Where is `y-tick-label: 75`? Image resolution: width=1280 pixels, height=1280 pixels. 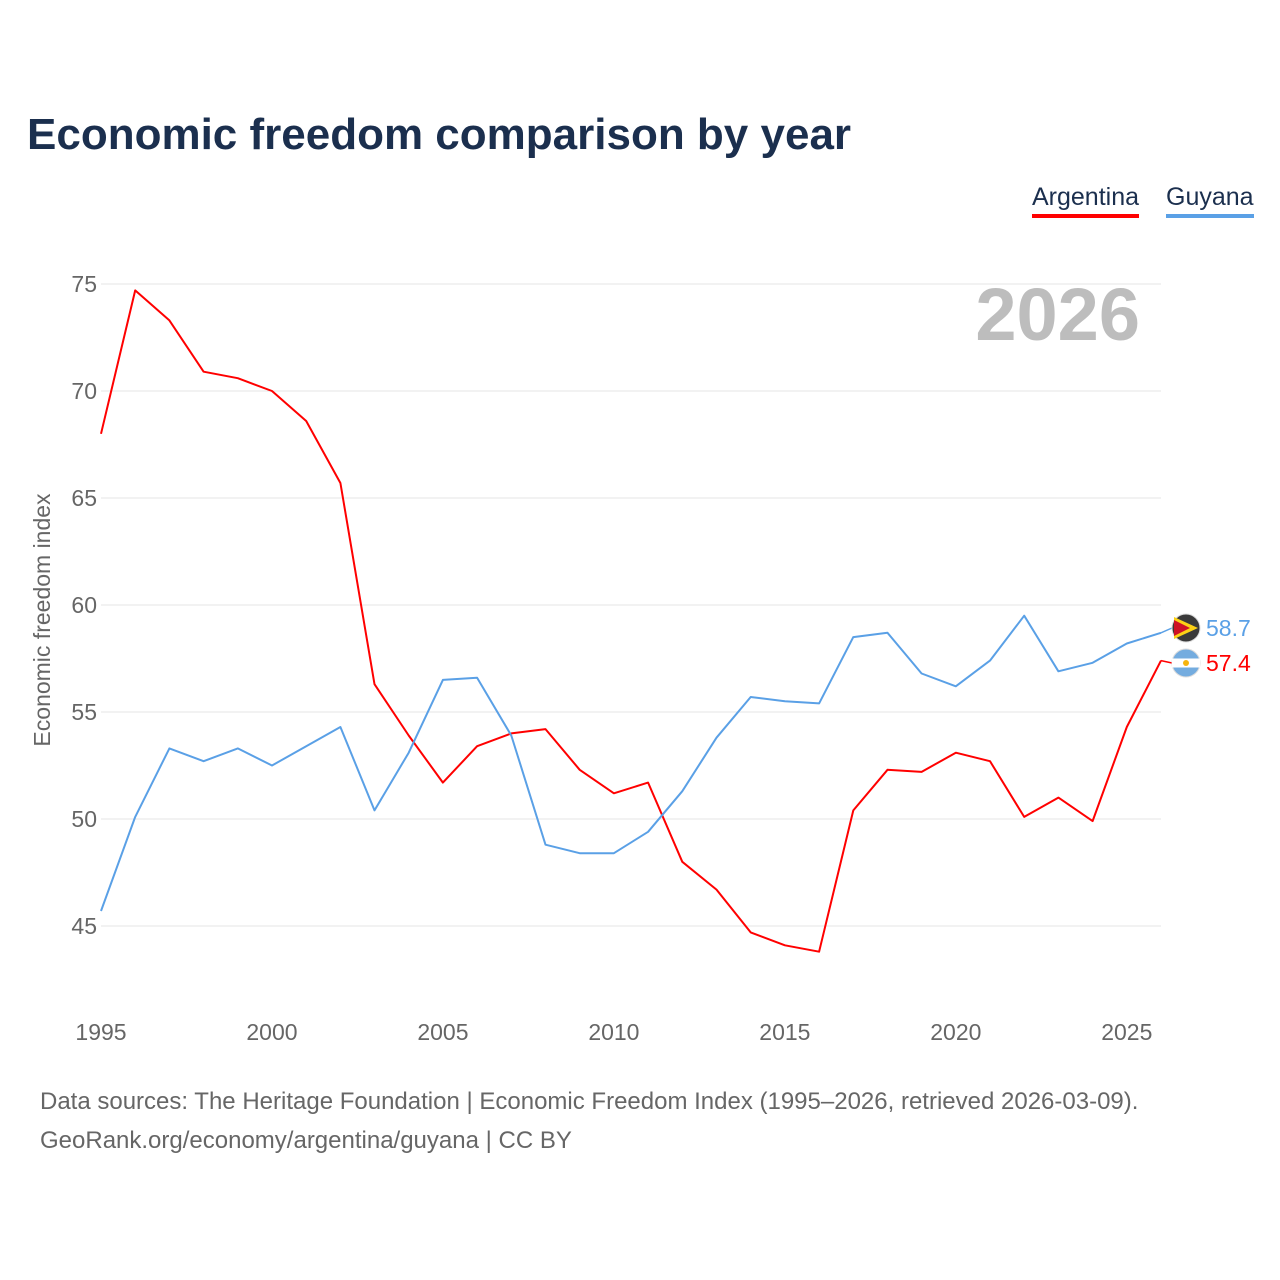
y-tick-label: 75 is located at coordinates (84, 284).